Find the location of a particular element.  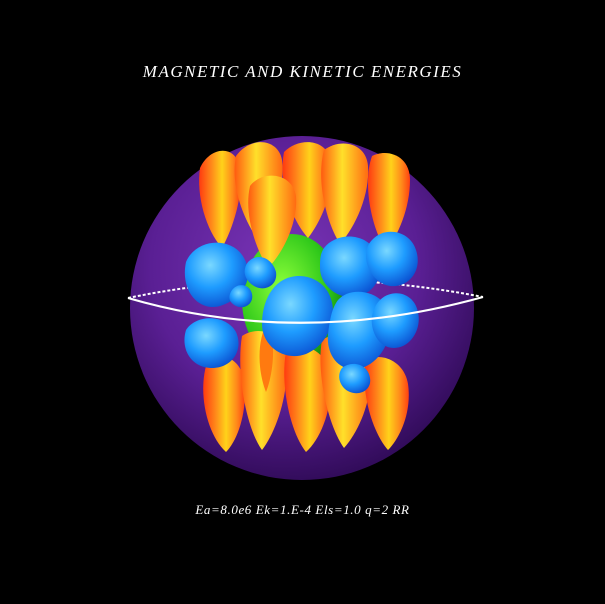

simulation-parameters: Ea=8.0e6 Ek=1.E-4 Els=1.0 q=2 RR is located at coordinates (302, 509).